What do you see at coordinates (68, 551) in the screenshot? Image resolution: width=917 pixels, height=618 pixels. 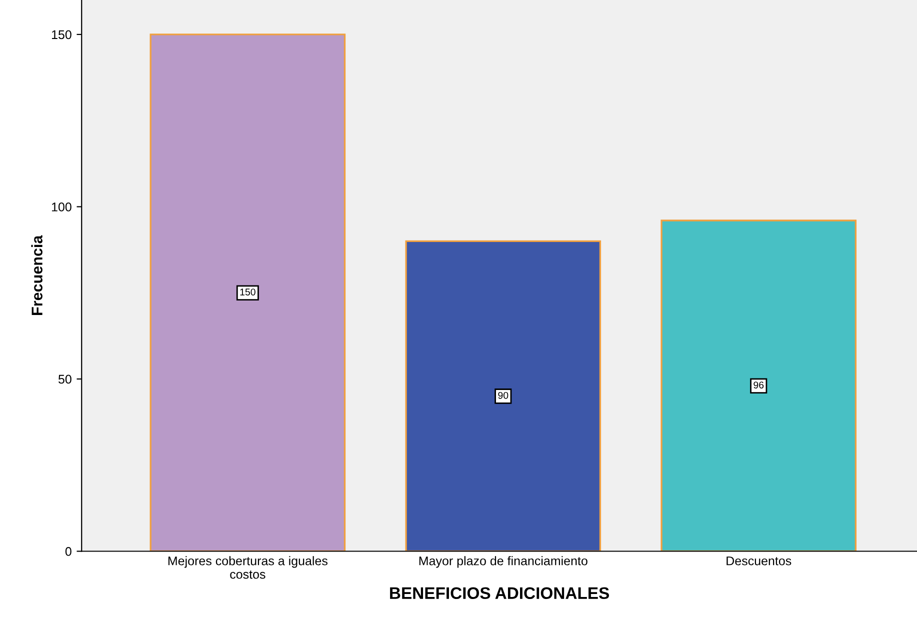 I see `y-tick-label: 0` at bounding box center [68, 551].